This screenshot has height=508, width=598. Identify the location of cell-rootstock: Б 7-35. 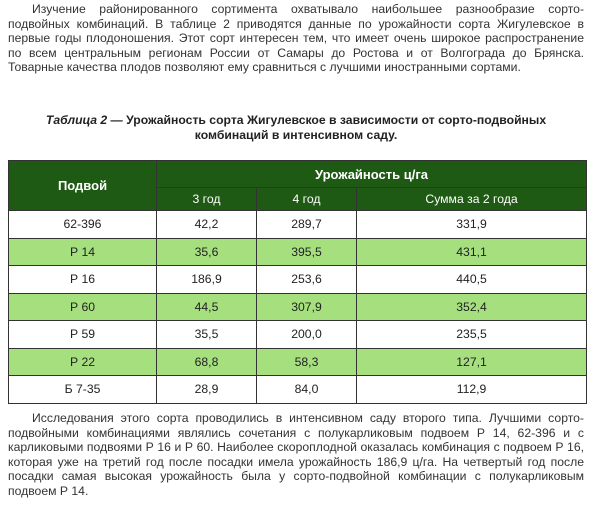
(82, 389).